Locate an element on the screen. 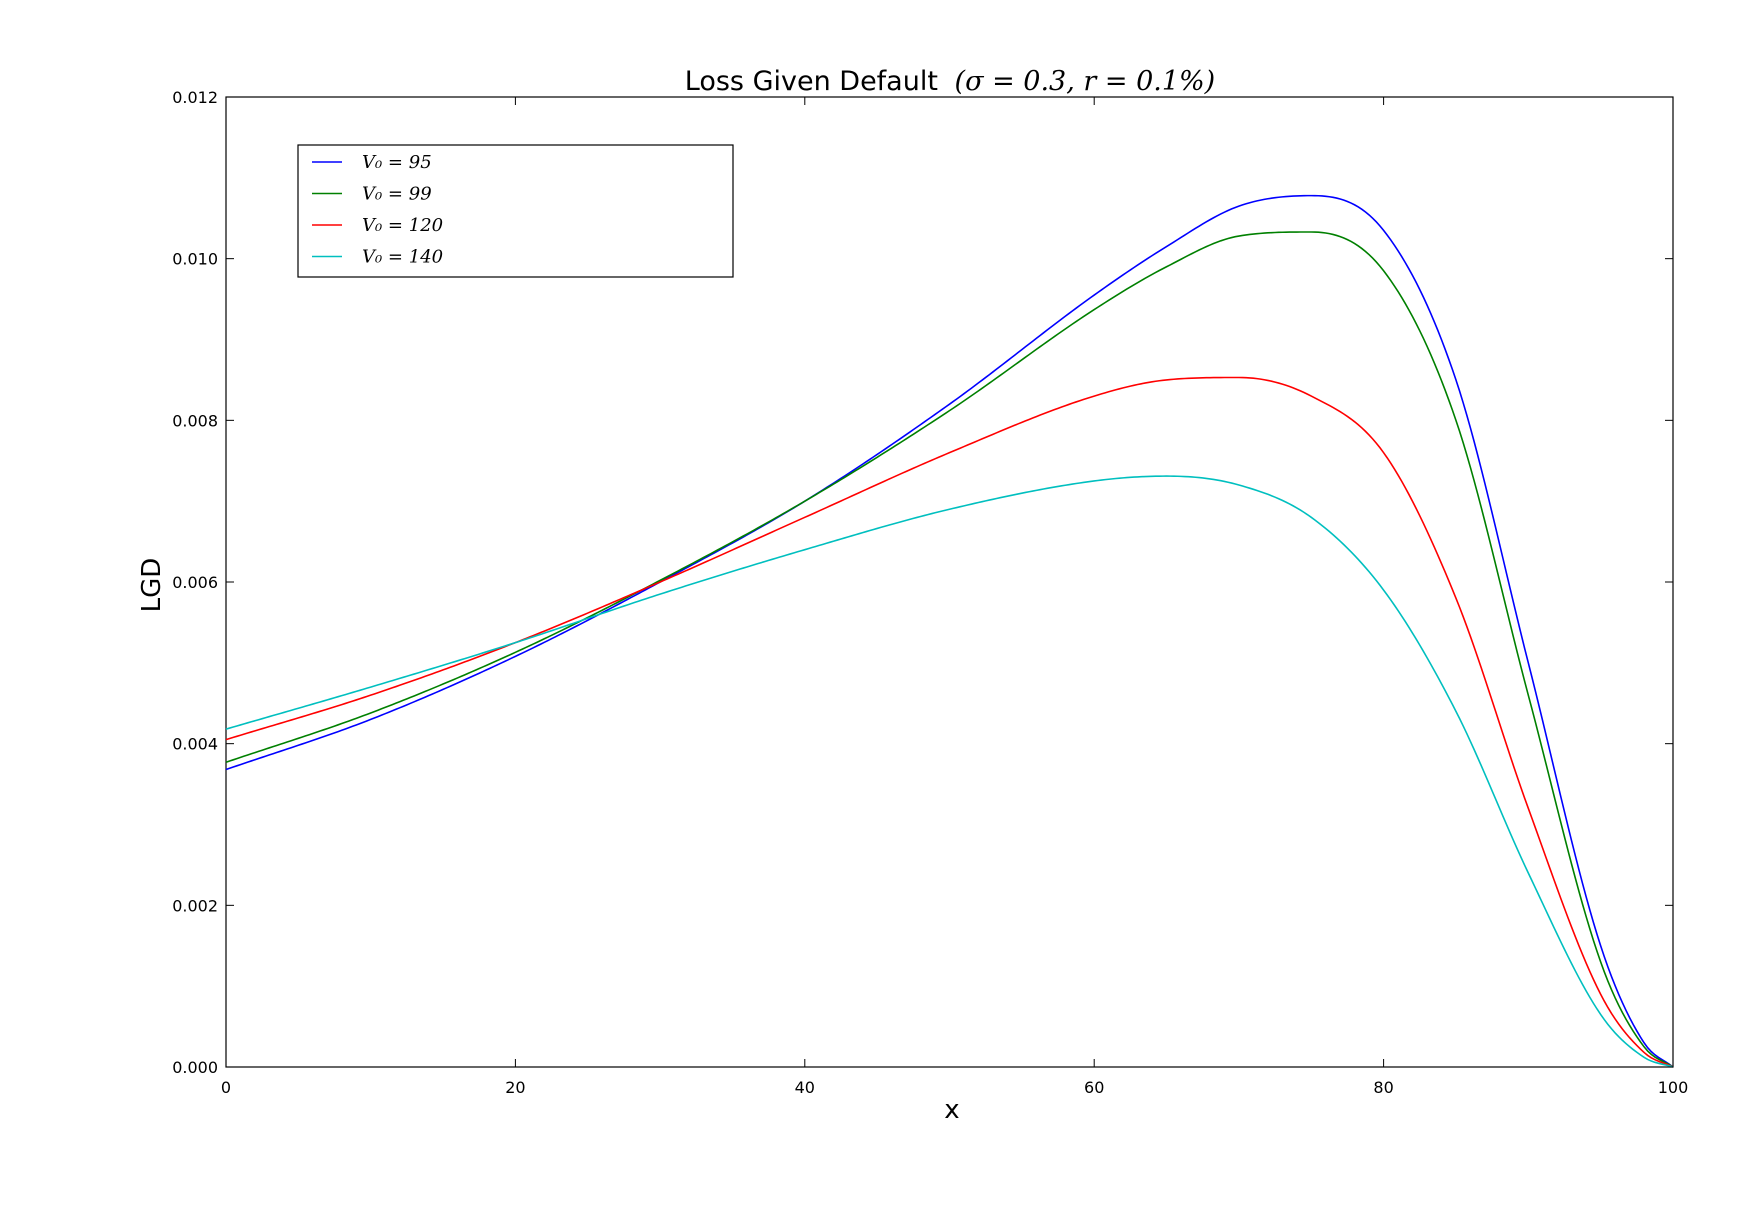 Image resolution: width=1741 pixels, height=1207 pixels. x-tick-label: 80 is located at coordinates (1383, 1087).